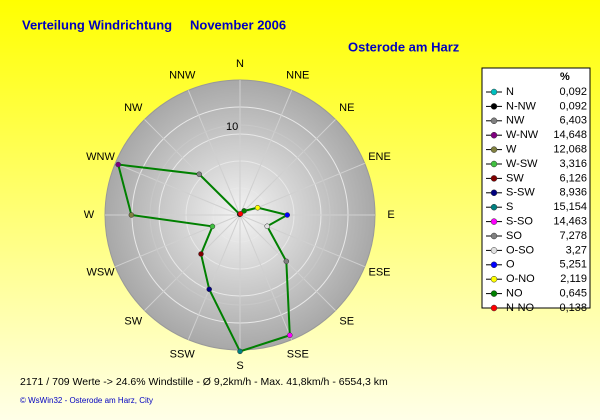 This screenshot has width=600, height=420. I want to click on legend-title: %, so click(565, 77).